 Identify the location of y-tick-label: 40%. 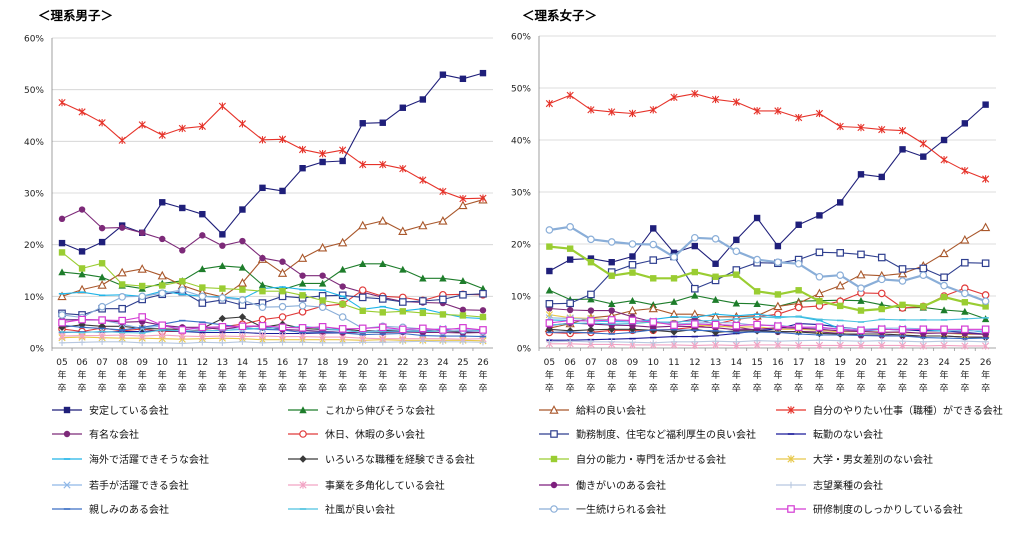
(521, 142).